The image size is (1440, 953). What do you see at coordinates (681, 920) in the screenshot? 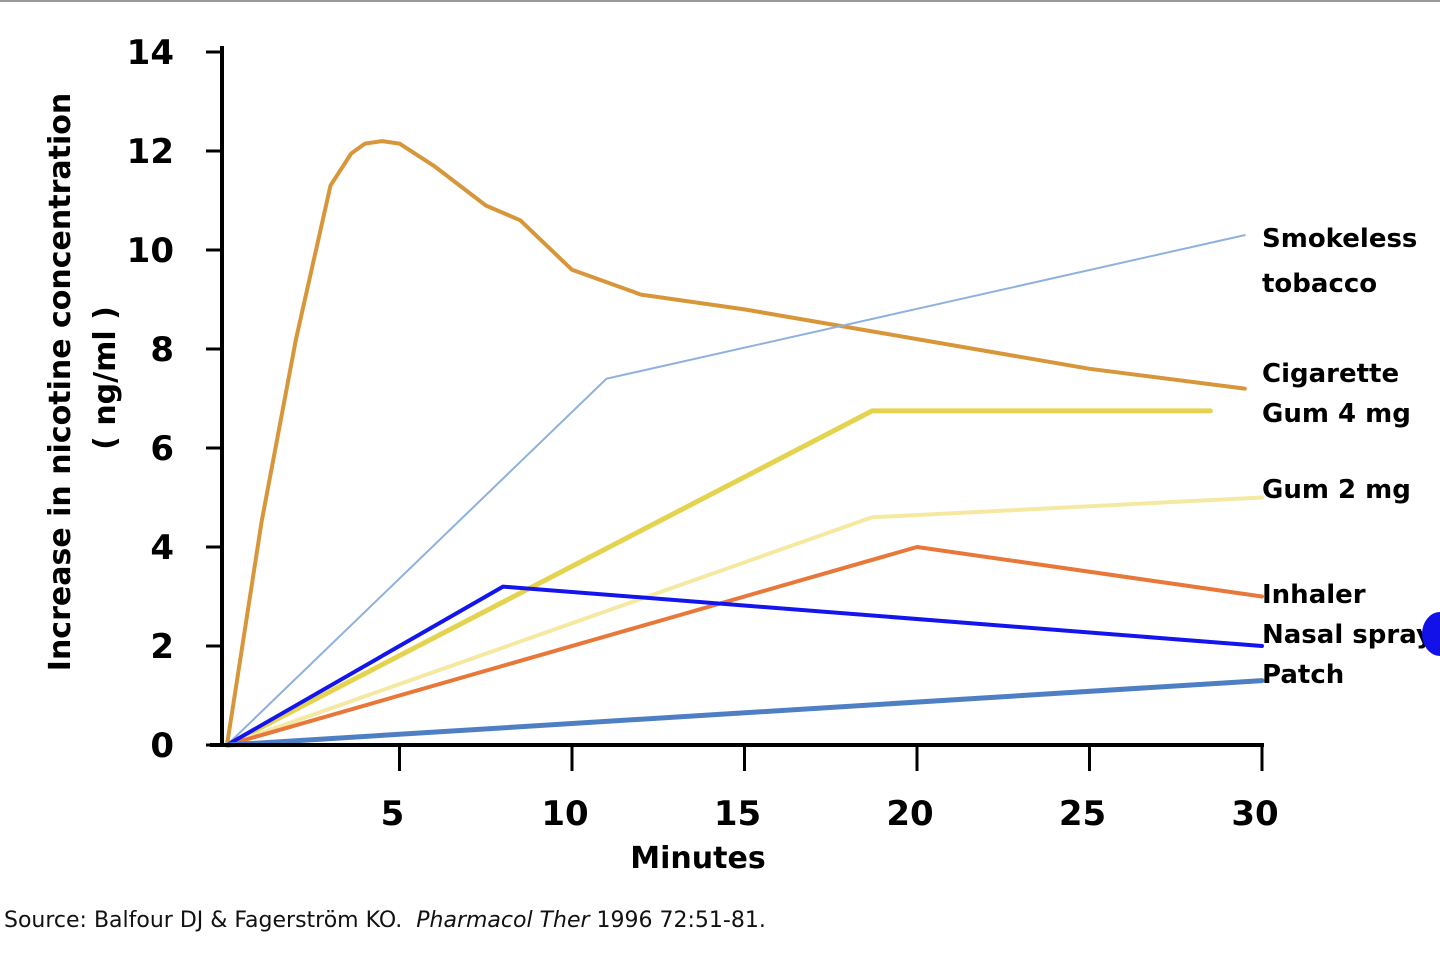
I see `source-suffix: 1996 72:51-81.` at bounding box center [681, 920].